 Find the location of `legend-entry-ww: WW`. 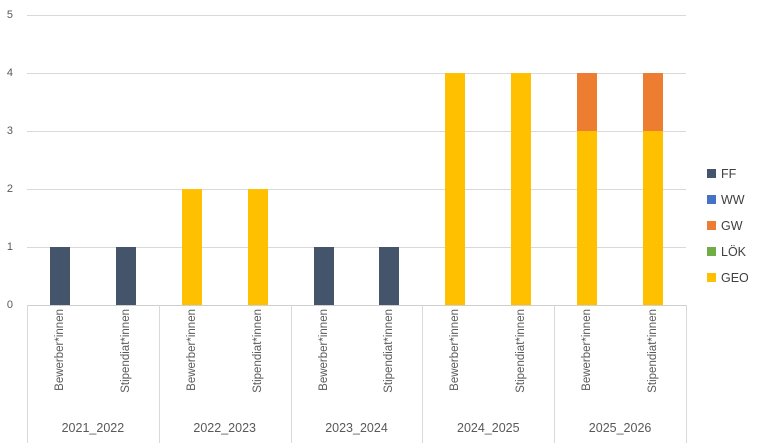

legend-entry-ww: WW is located at coordinates (728, 199).